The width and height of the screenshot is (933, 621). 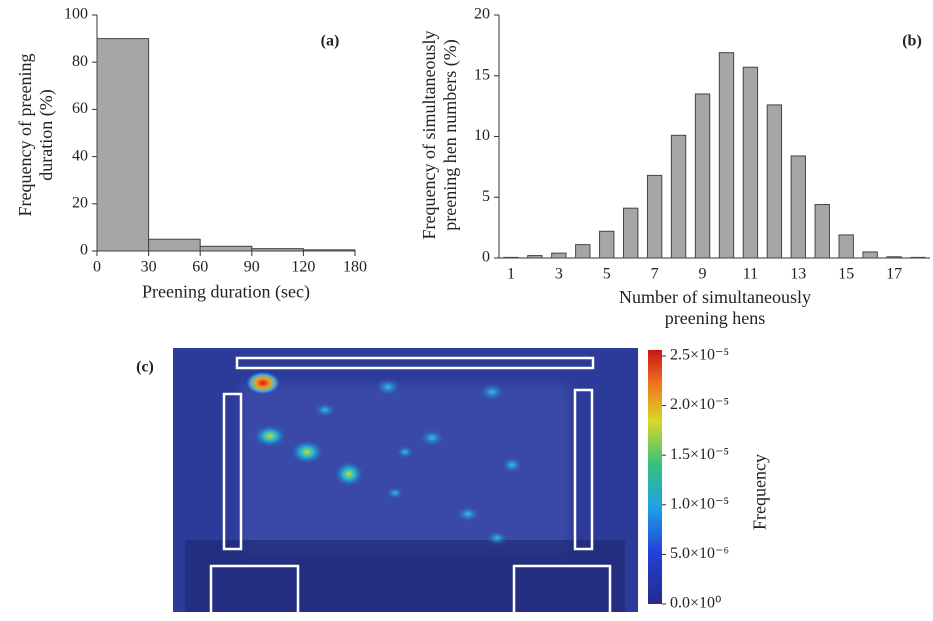 I want to click on colorbar-tick-label: 1.0×10⁻⁵, so click(x=699, y=503).